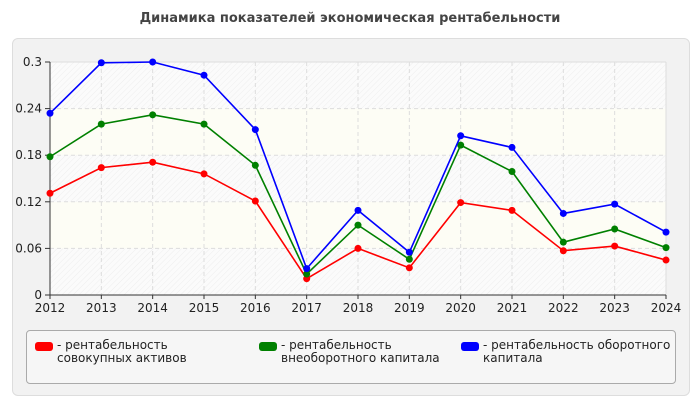 The image size is (700, 400). What do you see at coordinates (614, 308) in the screenshot?
I see `x-tick-label: 2023` at bounding box center [614, 308].